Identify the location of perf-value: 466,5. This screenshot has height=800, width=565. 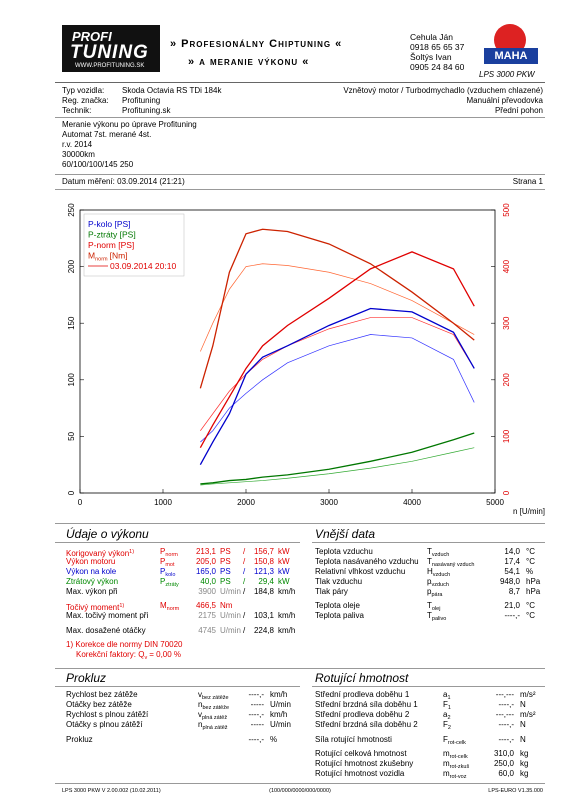
(205, 605).